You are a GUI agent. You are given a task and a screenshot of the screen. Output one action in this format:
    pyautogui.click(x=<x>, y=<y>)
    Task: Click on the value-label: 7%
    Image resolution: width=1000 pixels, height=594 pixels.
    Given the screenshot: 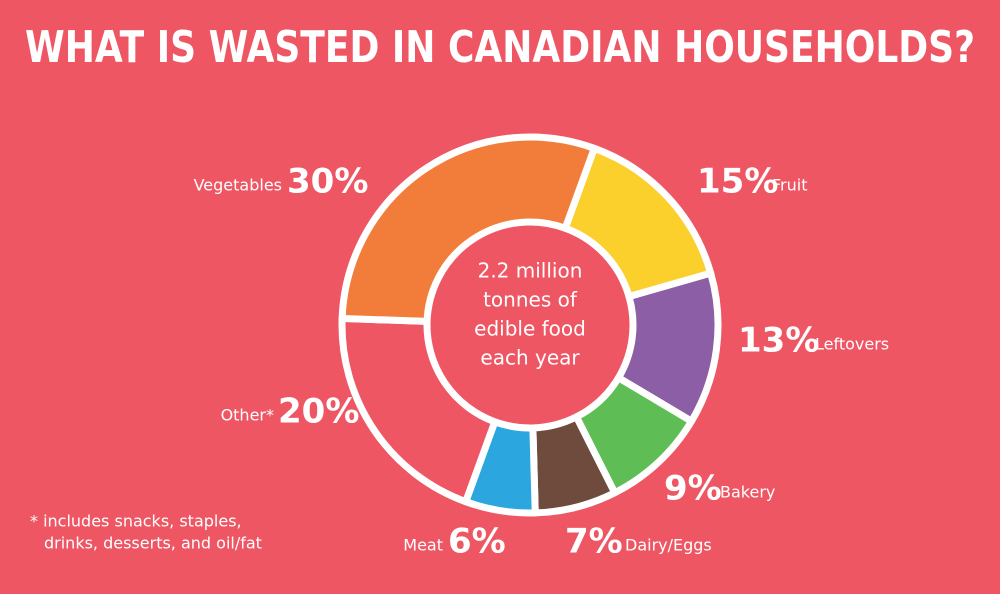 What is the action you would take?
    pyautogui.click(x=594, y=542)
    